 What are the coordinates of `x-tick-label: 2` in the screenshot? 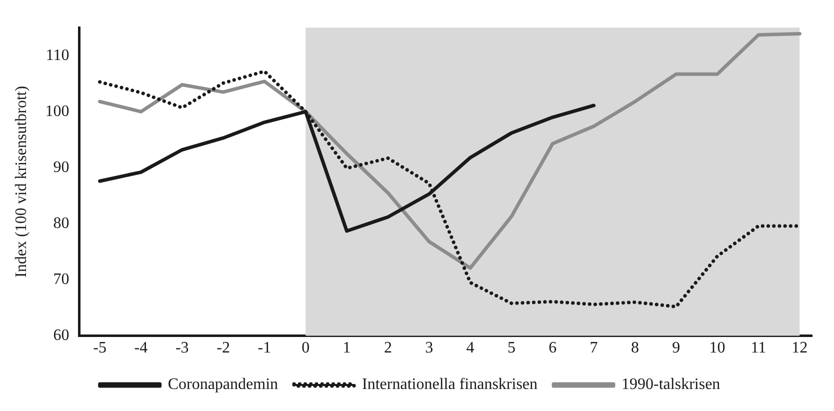 It's located at (388, 348).